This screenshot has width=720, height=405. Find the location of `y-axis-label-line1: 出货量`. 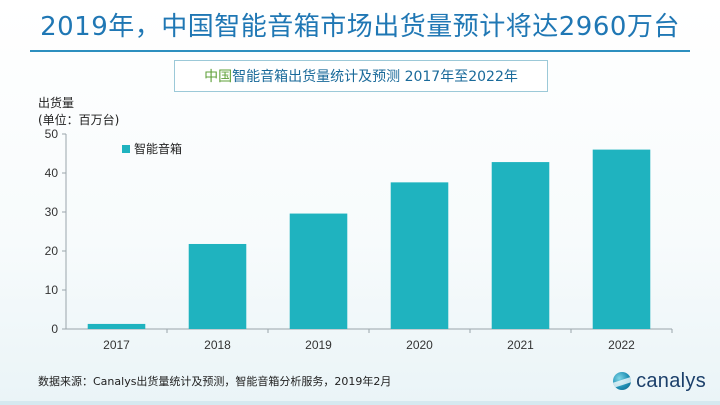

y-axis-label-line1: 出货量 is located at coordinates (56, 103).